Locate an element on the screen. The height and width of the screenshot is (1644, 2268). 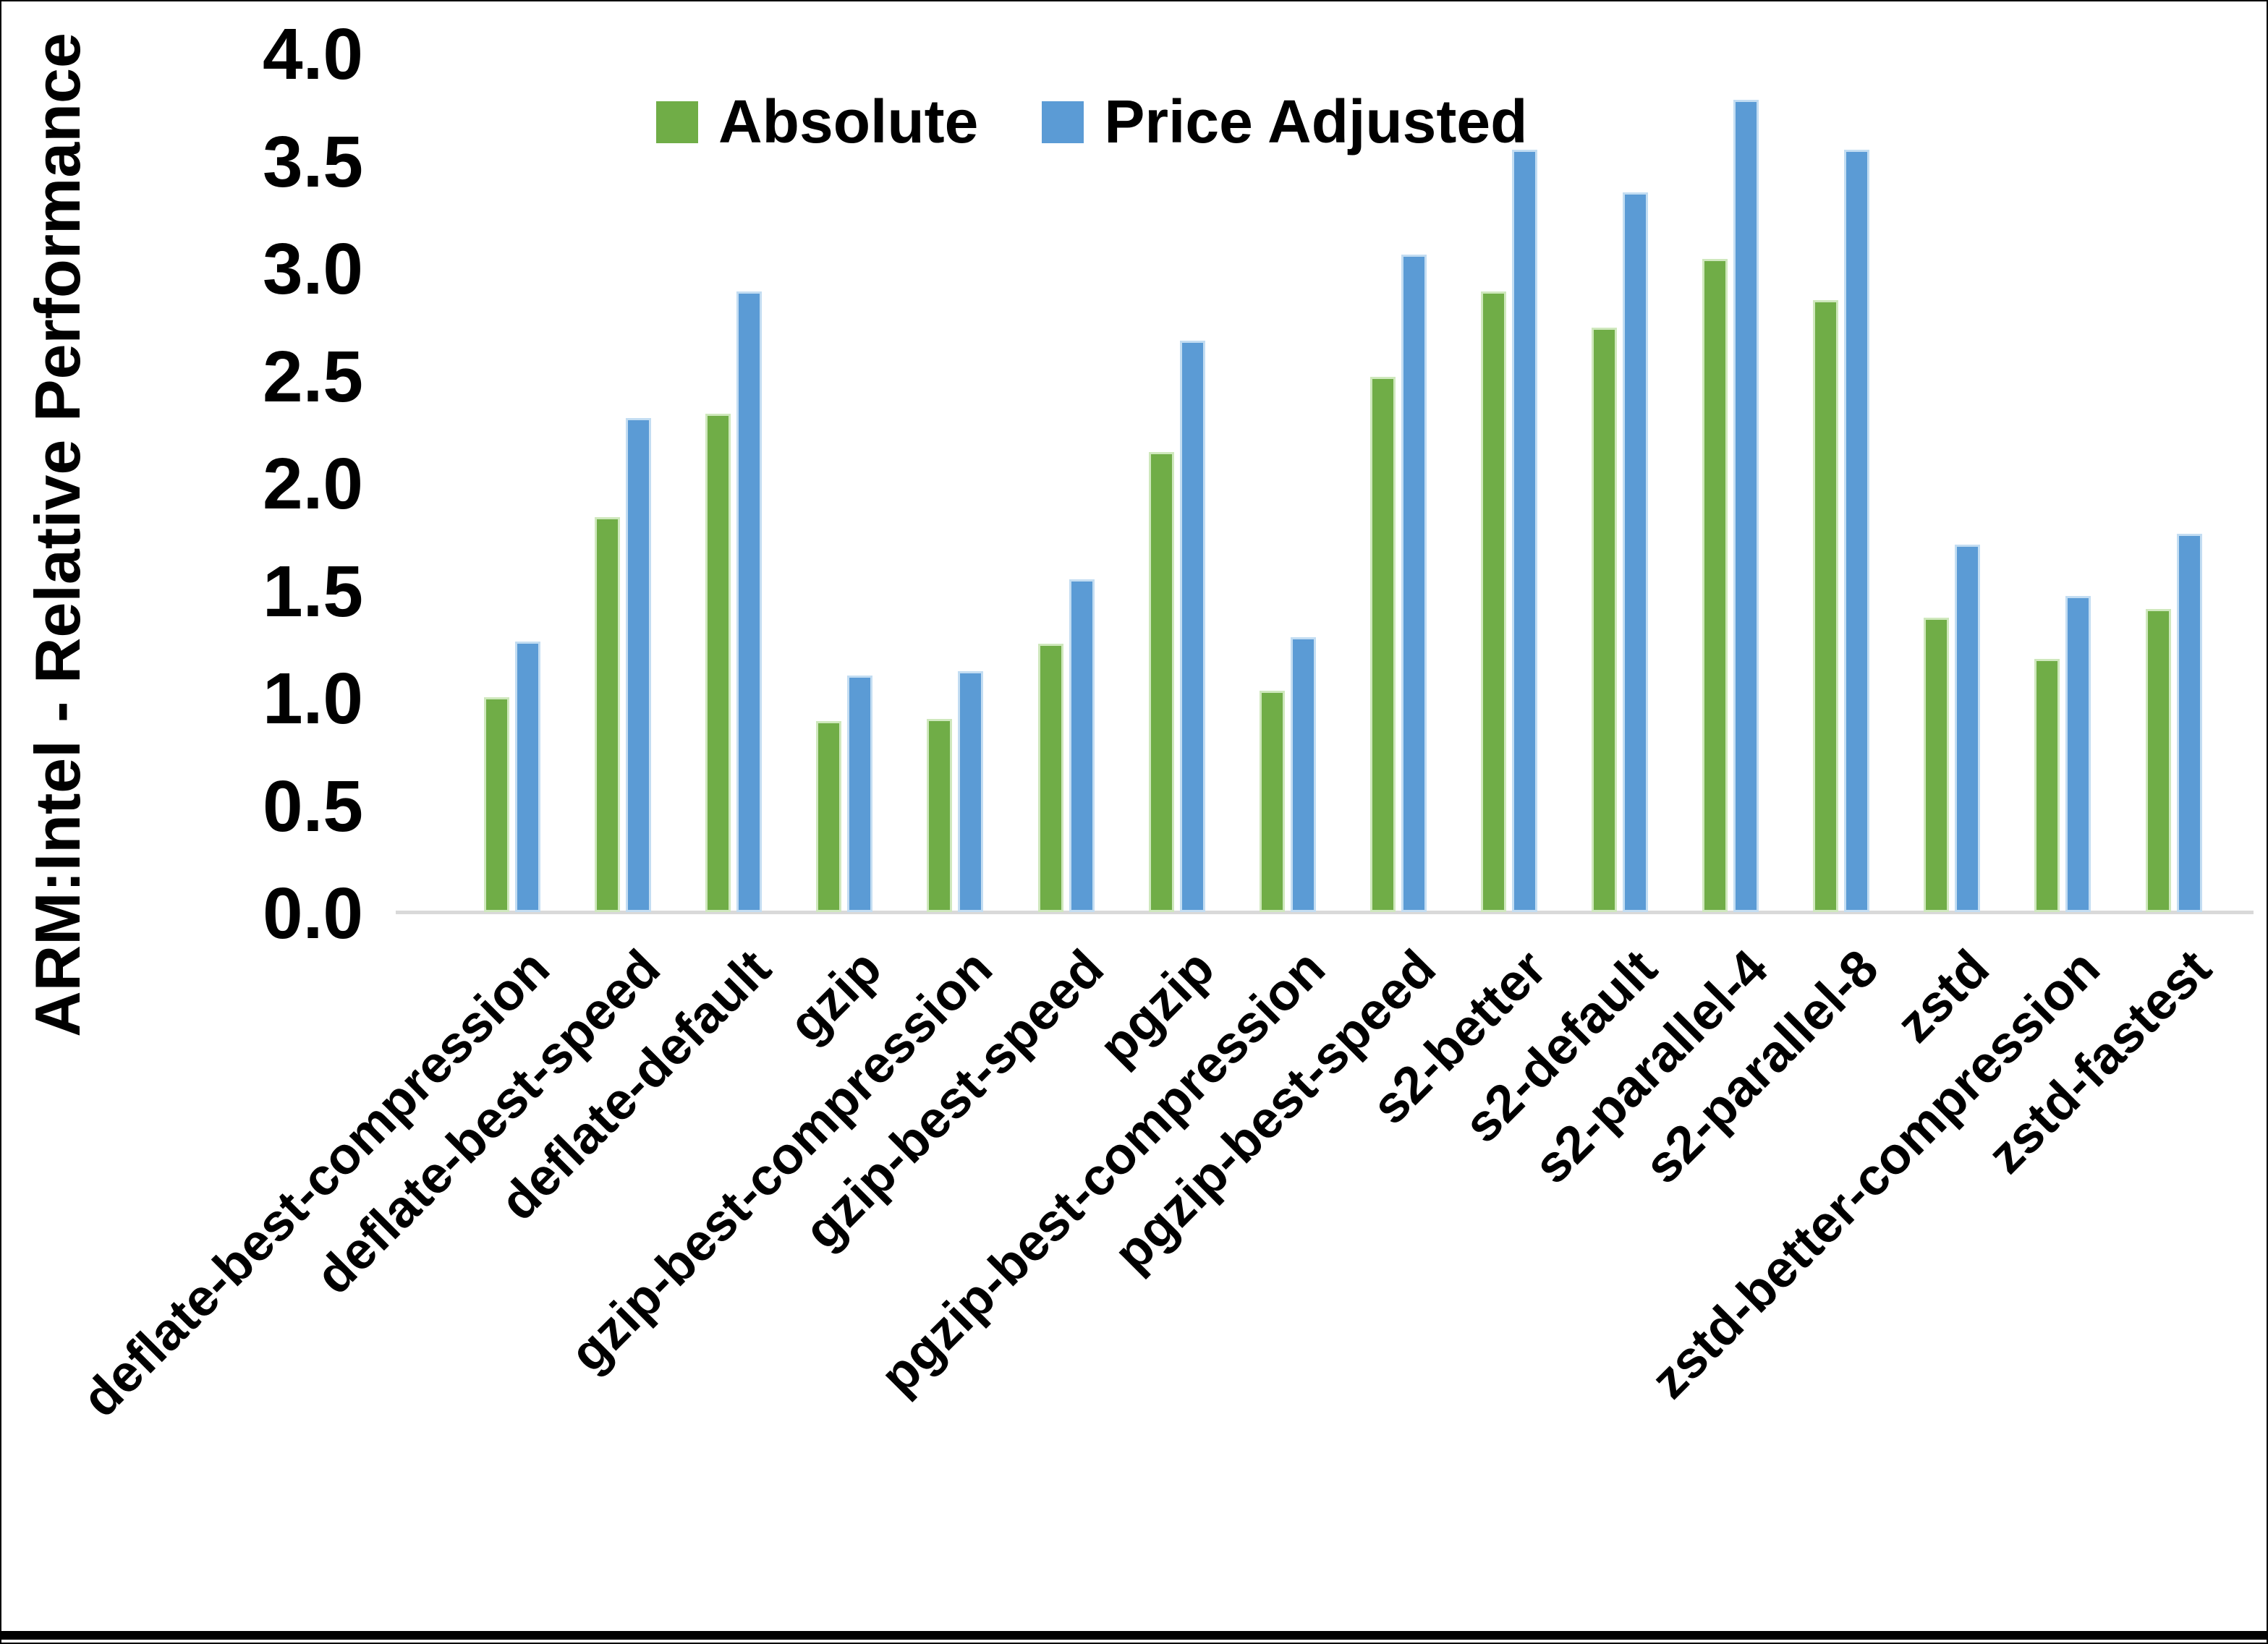
legend-swatch-price-adjusted is located at coordinates (1063, 122).